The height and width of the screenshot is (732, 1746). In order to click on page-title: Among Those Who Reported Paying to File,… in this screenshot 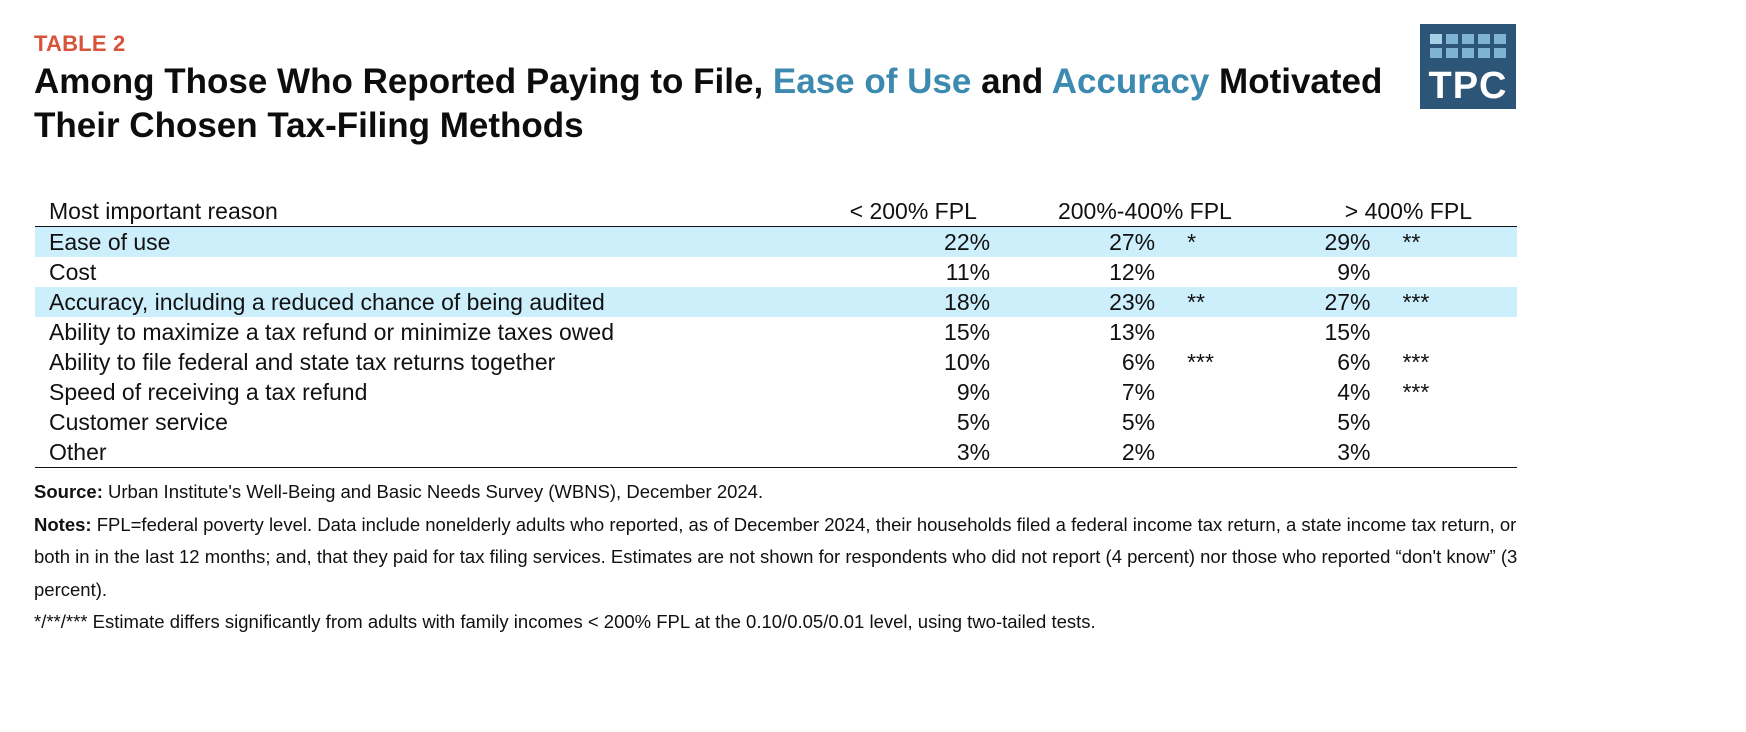, I will do `click(729, 104)`.